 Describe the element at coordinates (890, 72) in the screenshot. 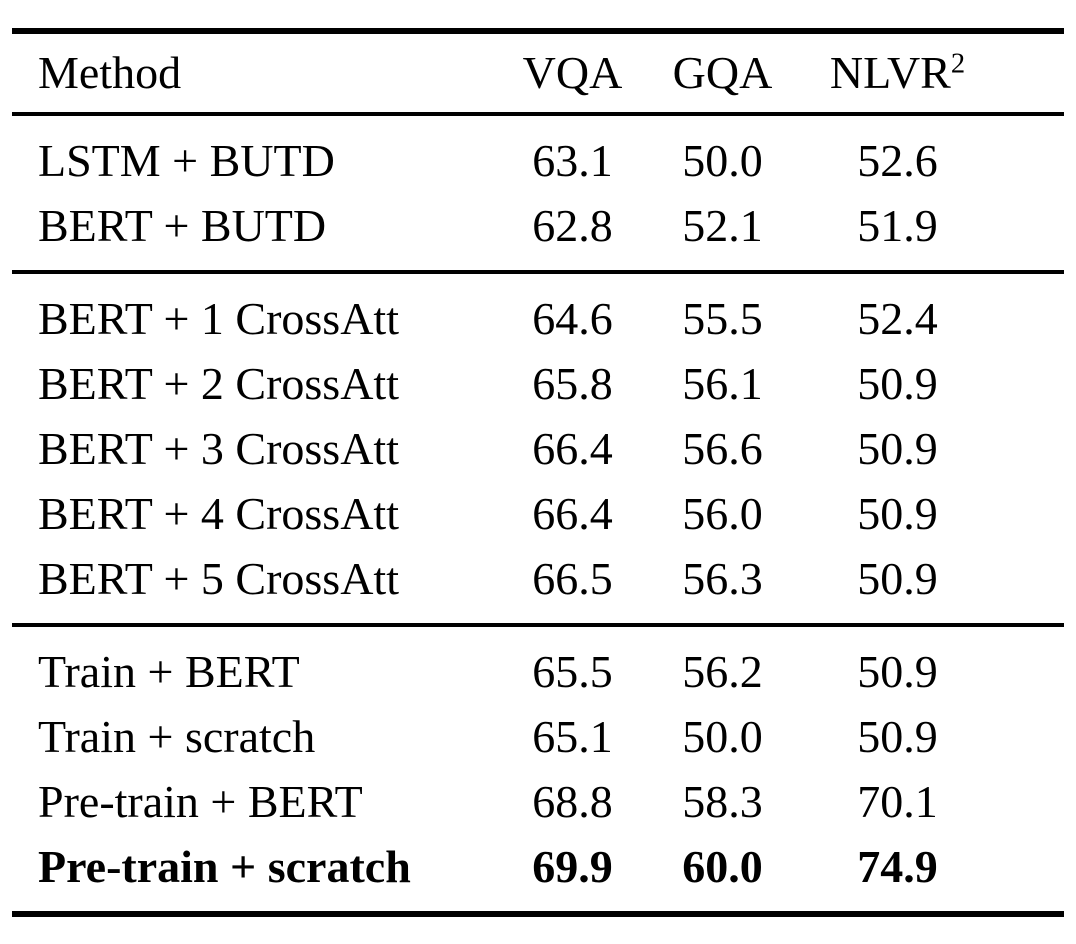

I see `nlvr-label: NLVR` at that location.